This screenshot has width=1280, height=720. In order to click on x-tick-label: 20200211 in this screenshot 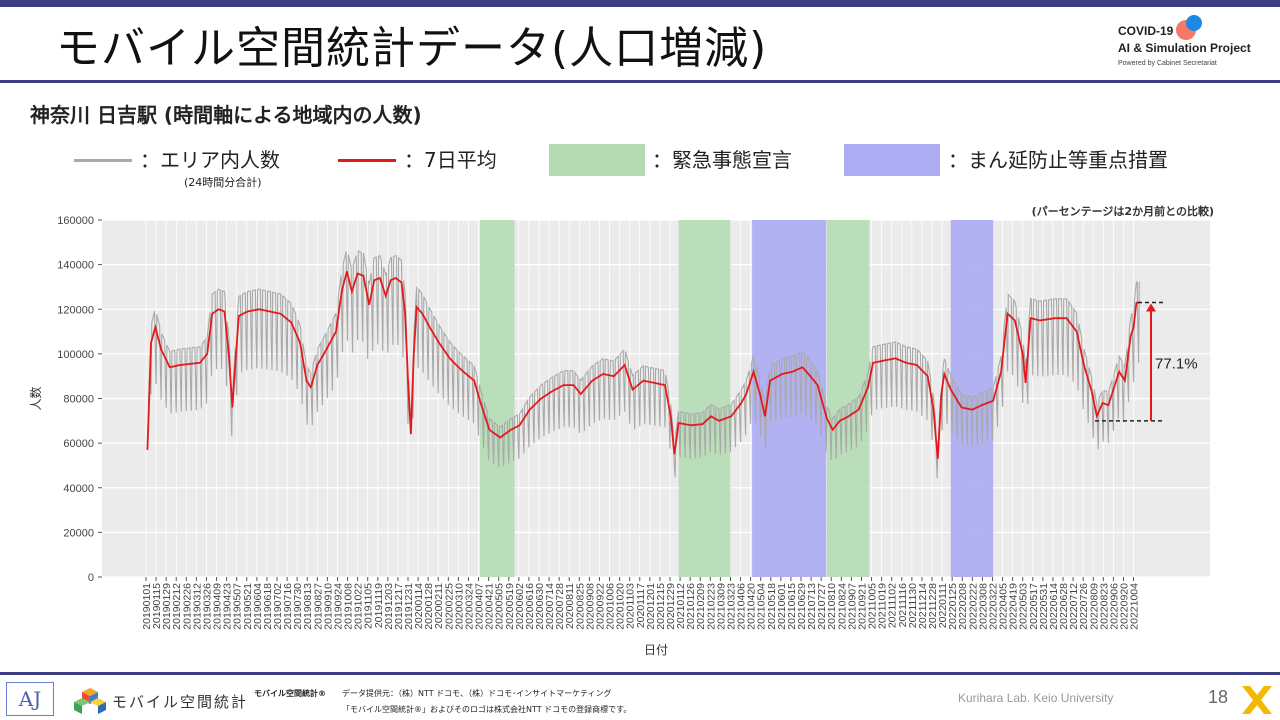, I will do `click(439, 606)`.